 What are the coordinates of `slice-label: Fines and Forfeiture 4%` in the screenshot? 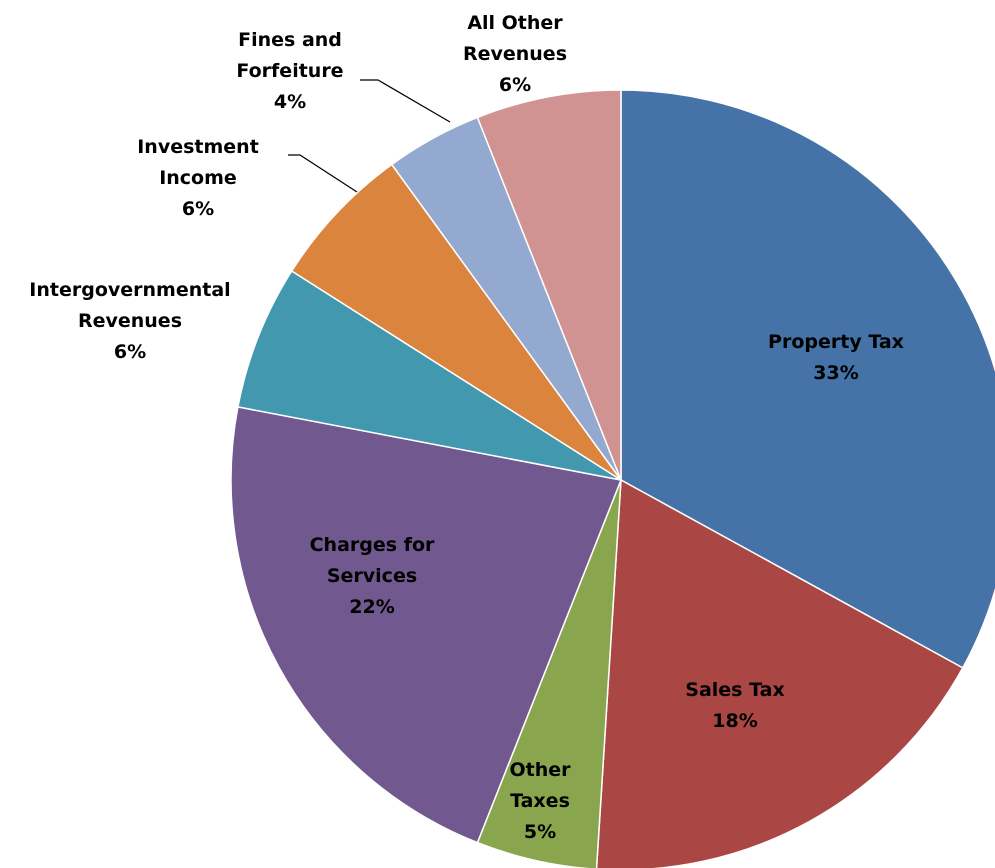 It's located at (290, 71).